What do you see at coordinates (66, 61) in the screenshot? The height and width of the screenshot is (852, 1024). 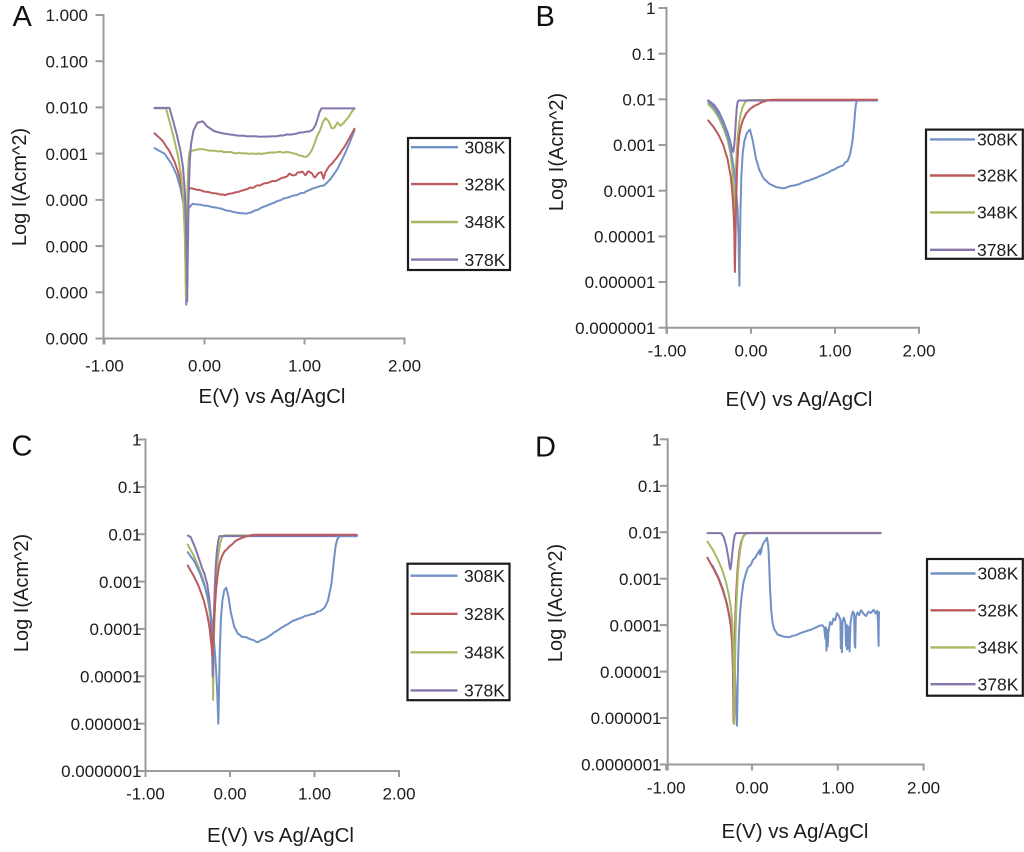 I see `svg-text: 0.100` at bounding box center [66, 61].